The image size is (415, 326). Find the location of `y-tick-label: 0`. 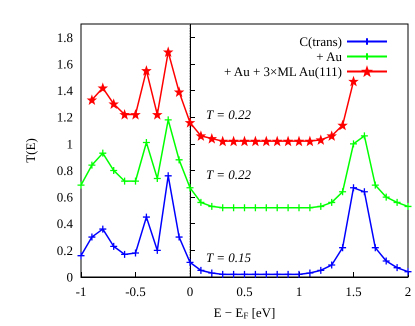

y-tick-label: 0 is located at coordinates (69, 277).